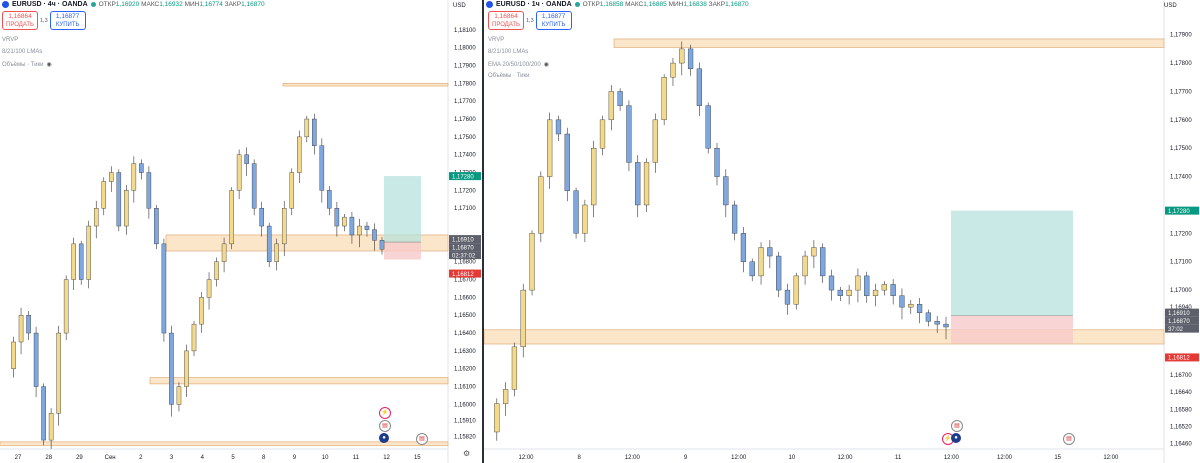  Describe the element at coordinates (509, 76) in the screenshot. I see `indicator-volume: Объёмы · Тики` at that location.